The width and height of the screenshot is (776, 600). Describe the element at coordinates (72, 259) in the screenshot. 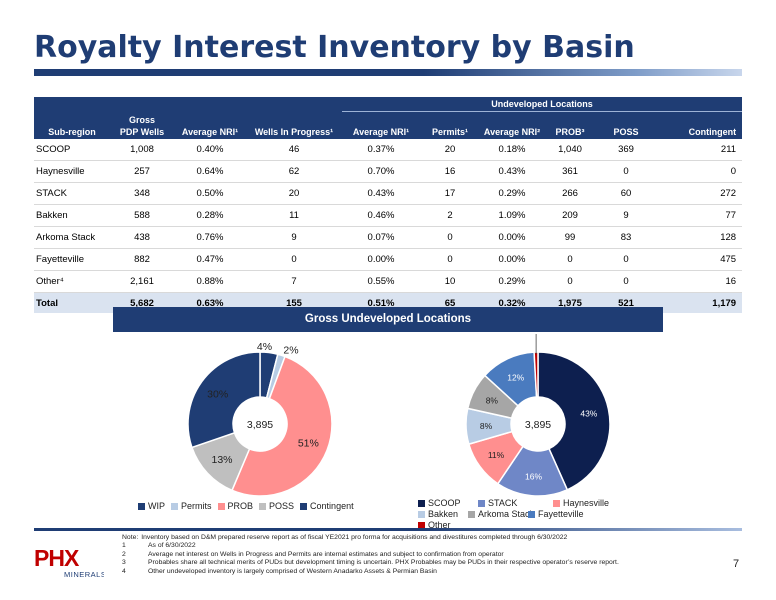

I see `table-cell: Fayetteville` at that location.